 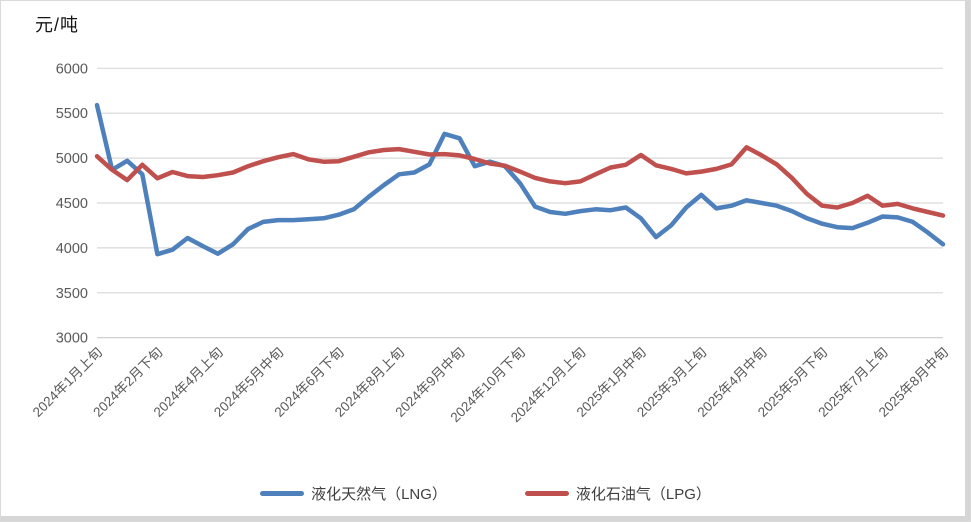 What do you see at coordinates (72, 249) in the screenshot?
I see `y-tick-label: 4000` at bounding box center [72, 249].